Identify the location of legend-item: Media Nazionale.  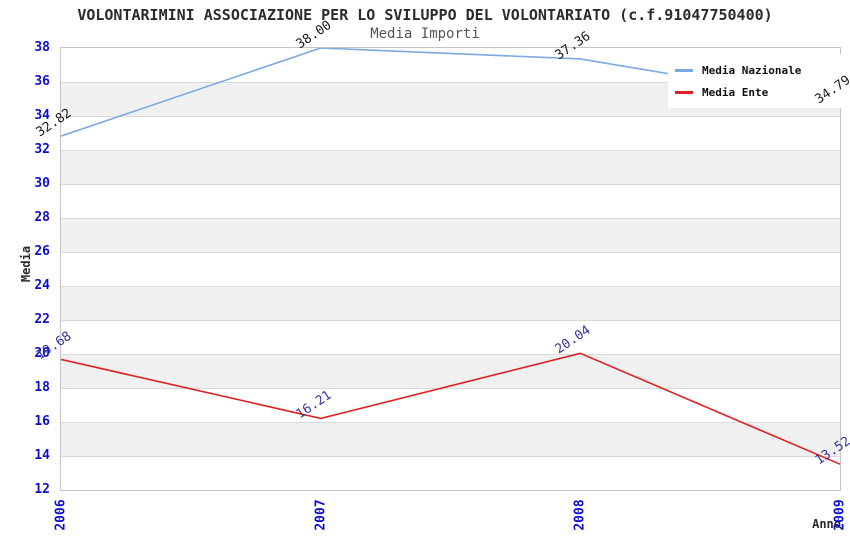
(762, 70).